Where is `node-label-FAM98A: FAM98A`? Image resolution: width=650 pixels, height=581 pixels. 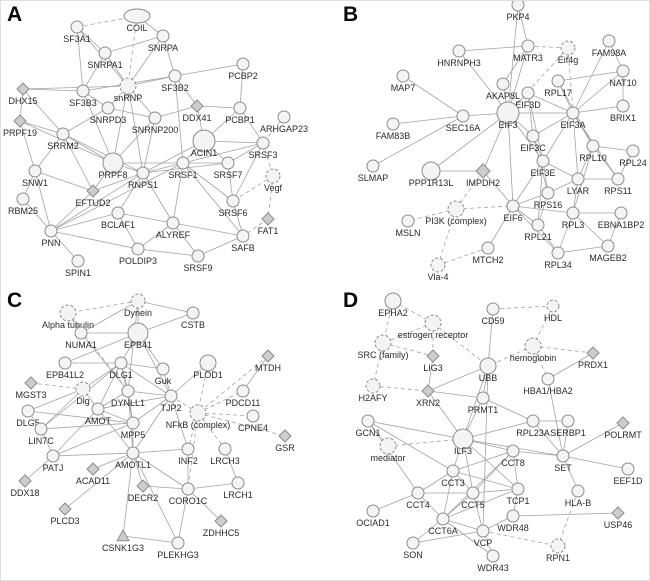 node-label-FAM98A: FAM98A is located at coordinates (609, 53).